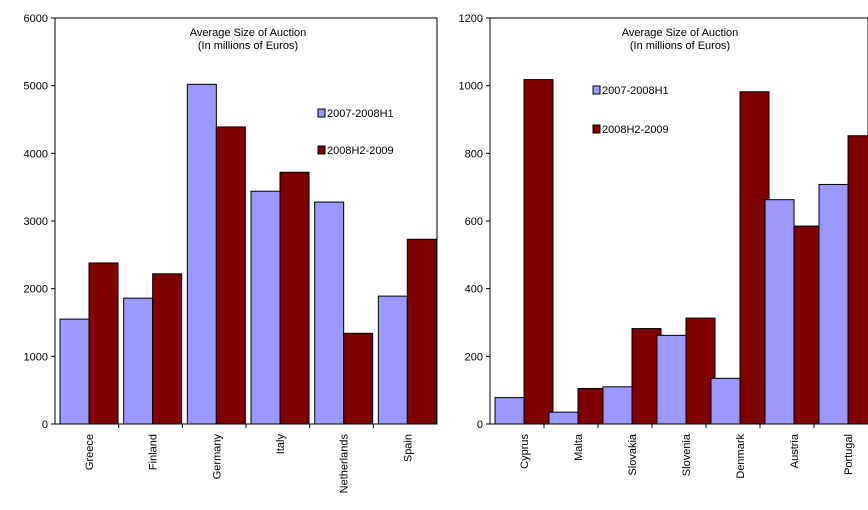 The image size is (868, 510). I want to click on y-tick-label: 3000, so click(36, 222).